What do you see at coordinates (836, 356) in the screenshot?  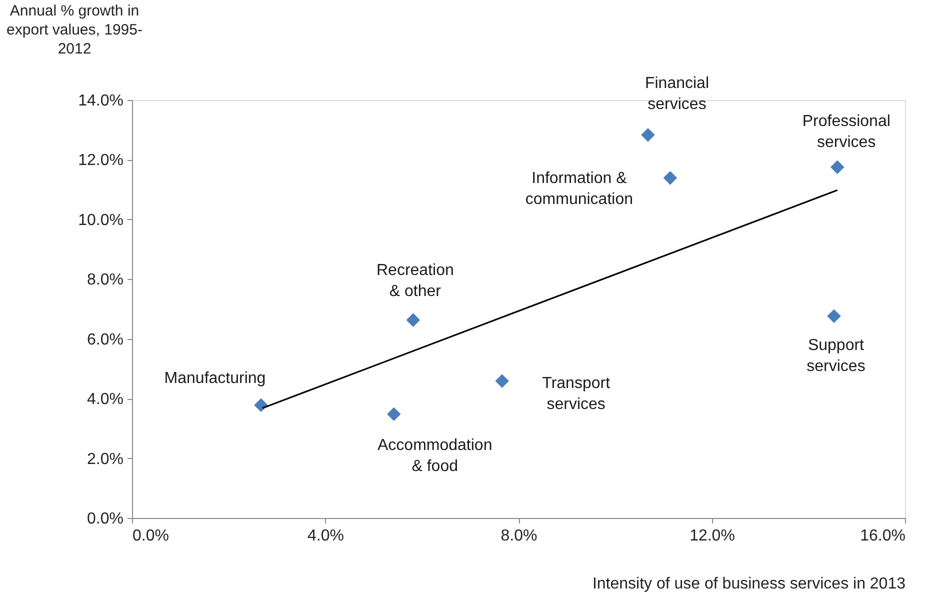 I see `annotation: Support services` at bounding box center [836, 356].